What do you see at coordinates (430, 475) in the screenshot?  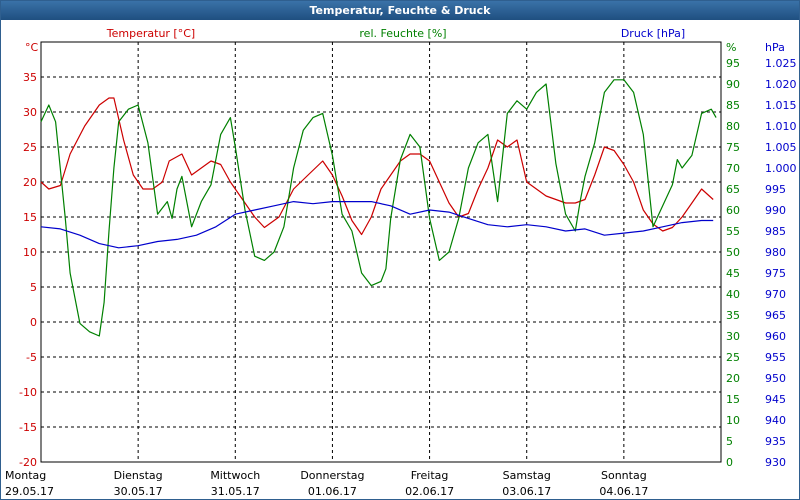 I see `x-tick-weekday: Freitag` at bounding box center [430, 475].